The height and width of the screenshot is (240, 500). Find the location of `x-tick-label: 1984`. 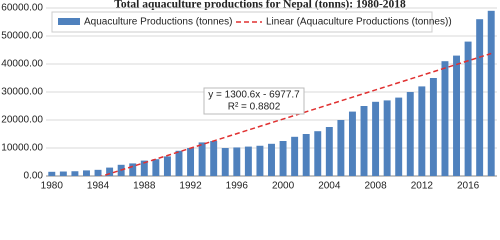

x-tick-label: 1984 is located at coordinates (98, 186).